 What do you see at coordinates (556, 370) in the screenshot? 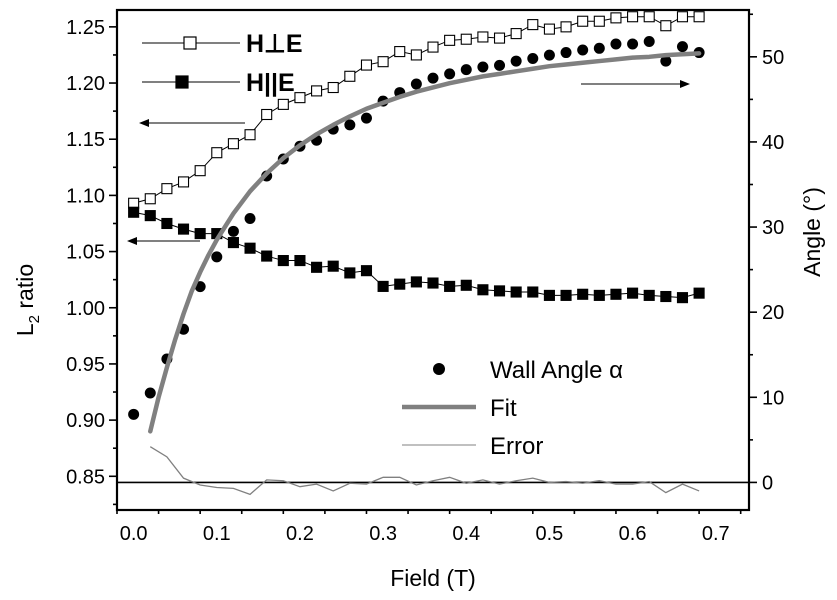
I see `legend-wall-label: Wall Angle α` at bounding box center [556, 370].